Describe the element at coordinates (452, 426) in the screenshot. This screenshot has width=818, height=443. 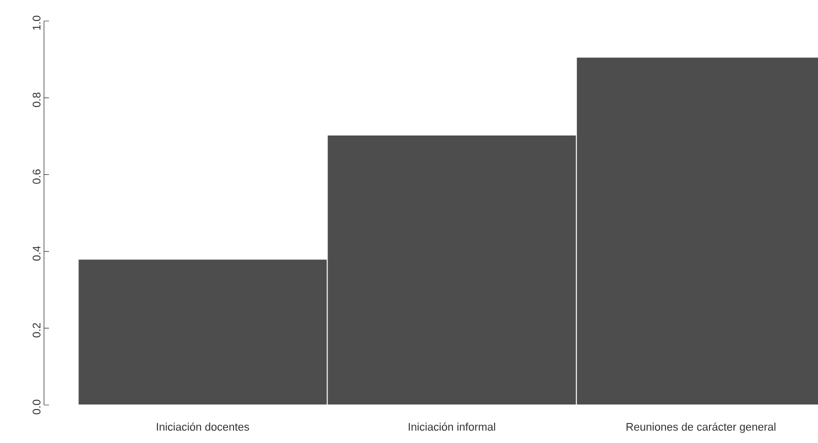
I see `x-tick-label: Iniciación informal` at that location.